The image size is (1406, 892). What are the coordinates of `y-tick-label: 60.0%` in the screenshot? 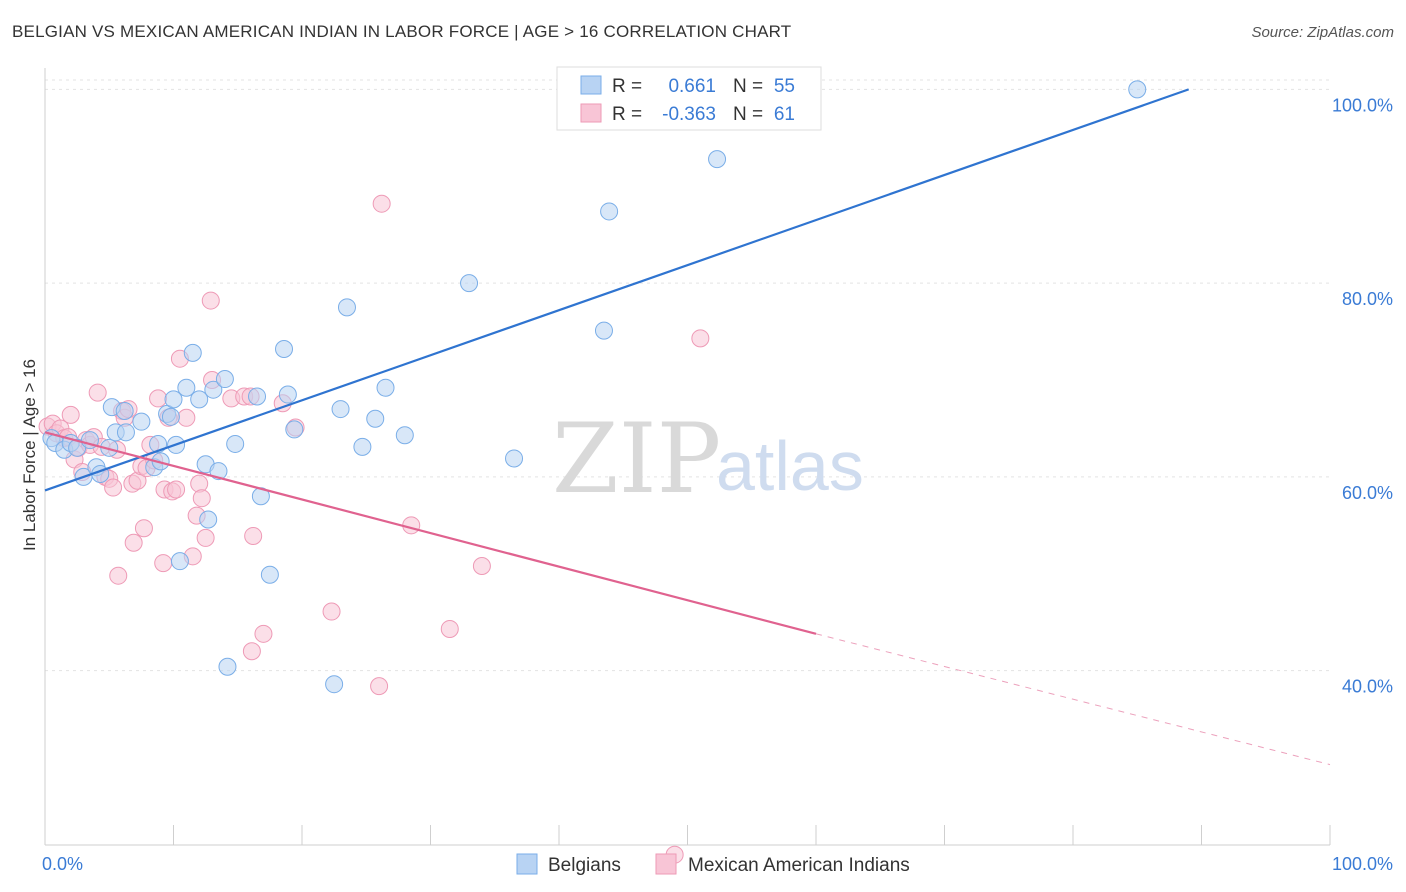 It's located at (1367, 493).